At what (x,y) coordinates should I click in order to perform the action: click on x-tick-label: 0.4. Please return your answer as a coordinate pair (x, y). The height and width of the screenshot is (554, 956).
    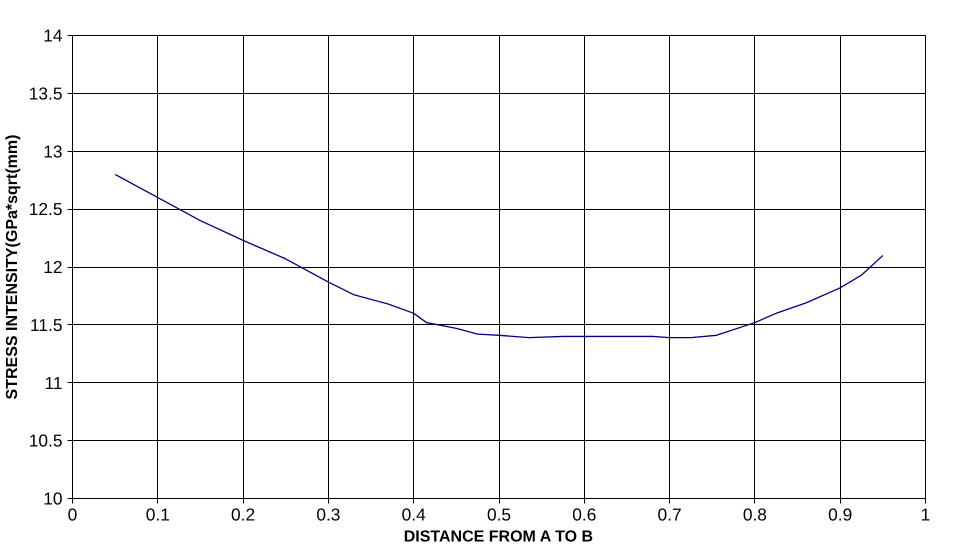
    Looking at the image, I should click on (414, 514).